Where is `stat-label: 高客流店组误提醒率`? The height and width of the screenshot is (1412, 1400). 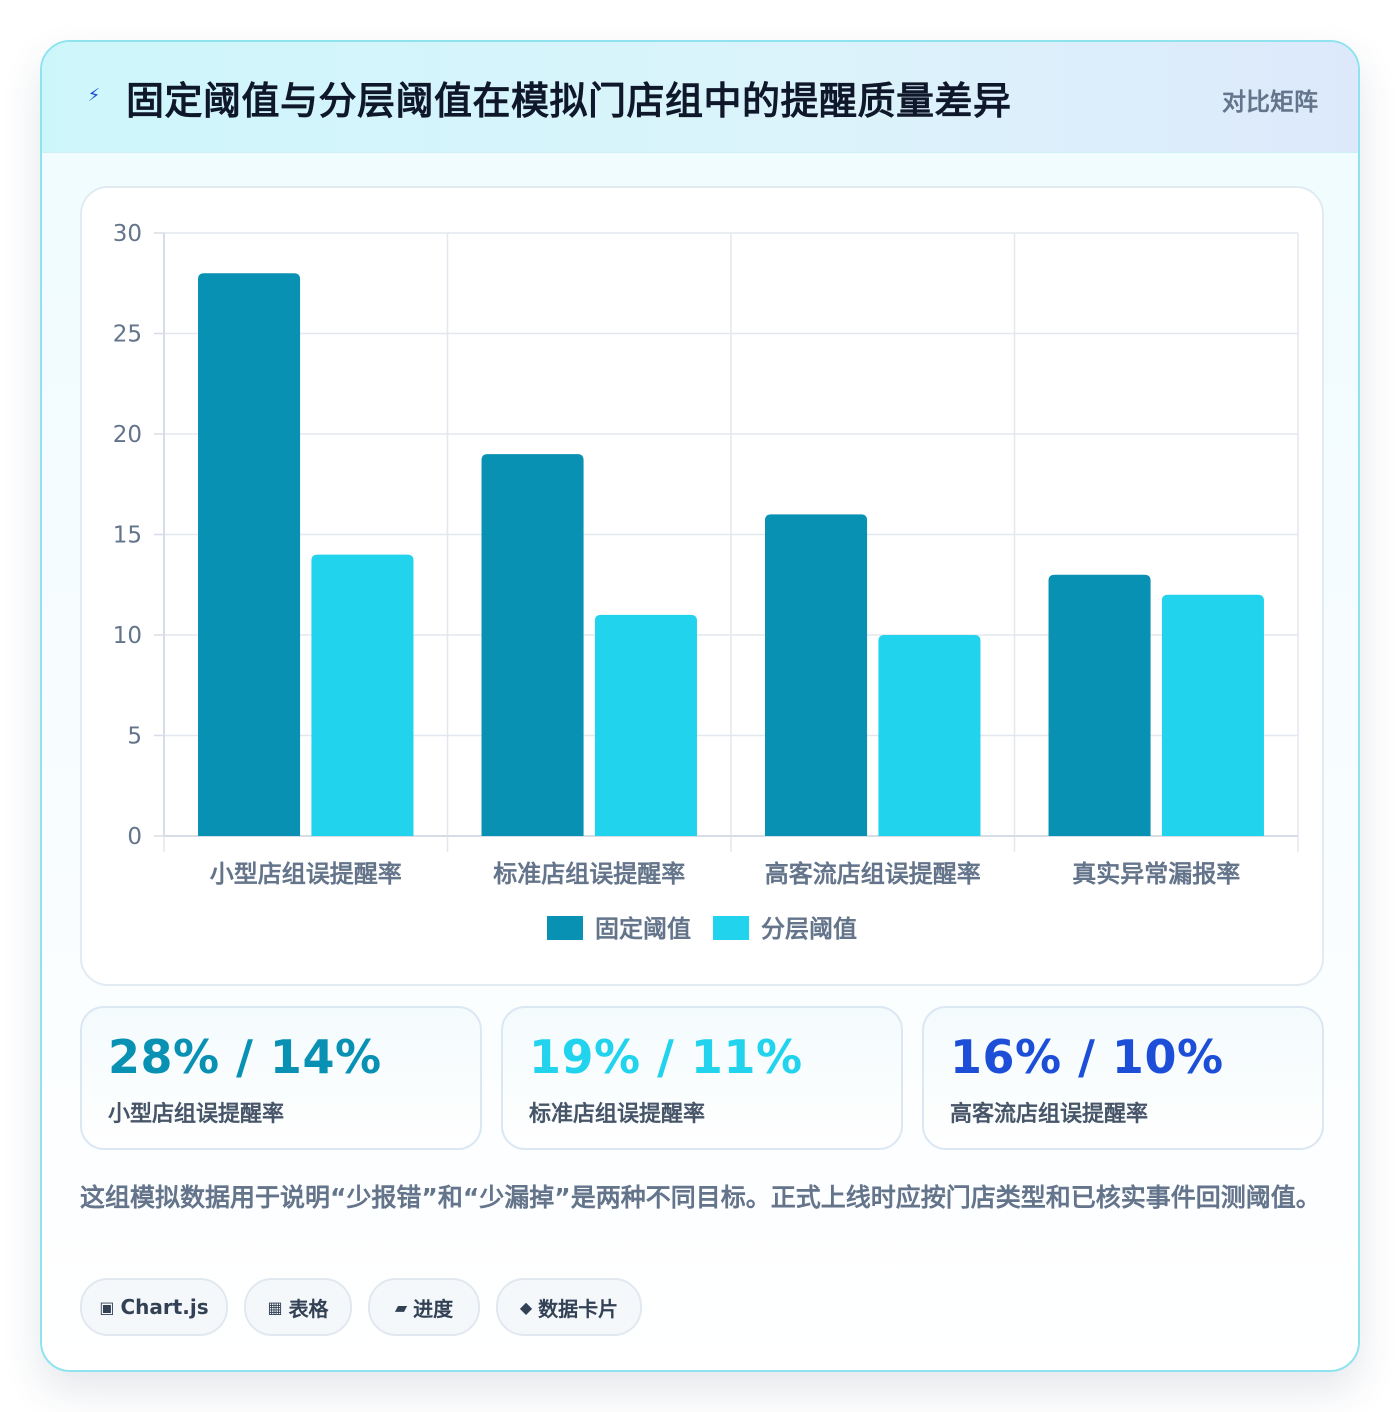
stat-label: 高客流店组误提醒率 is located at coordinates (1049, 1114).